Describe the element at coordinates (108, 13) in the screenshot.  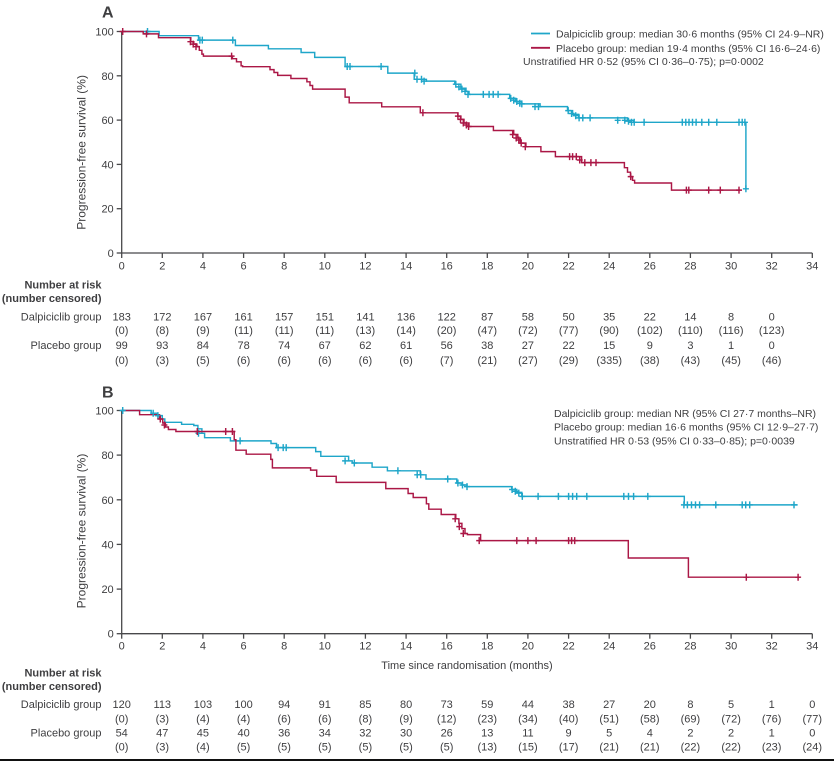
I see `svg-text: A` at that location.